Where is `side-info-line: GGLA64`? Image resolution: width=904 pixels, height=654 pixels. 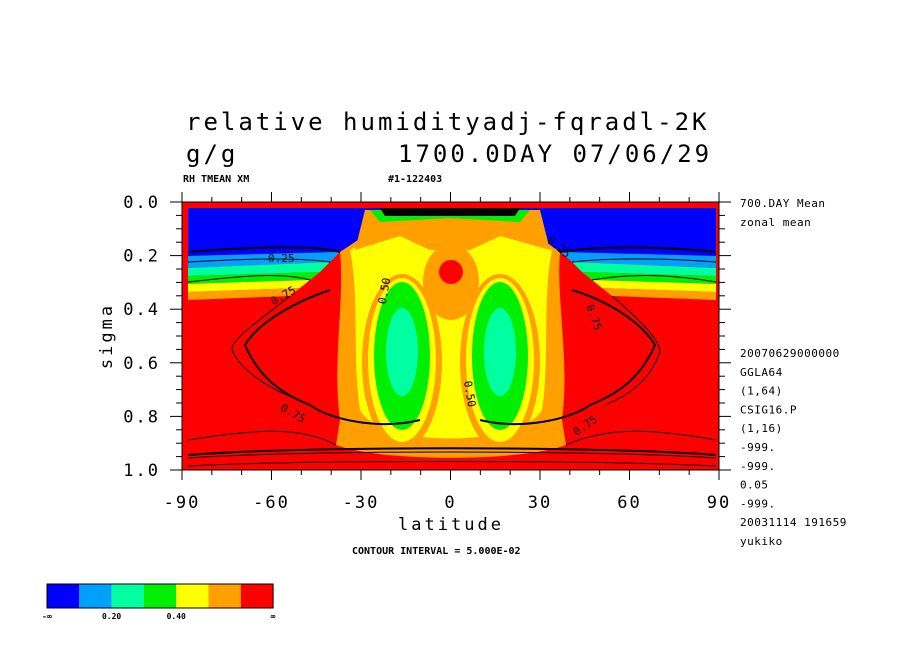 side-info-line: GGLA64 is located at coordinates (761, 372).